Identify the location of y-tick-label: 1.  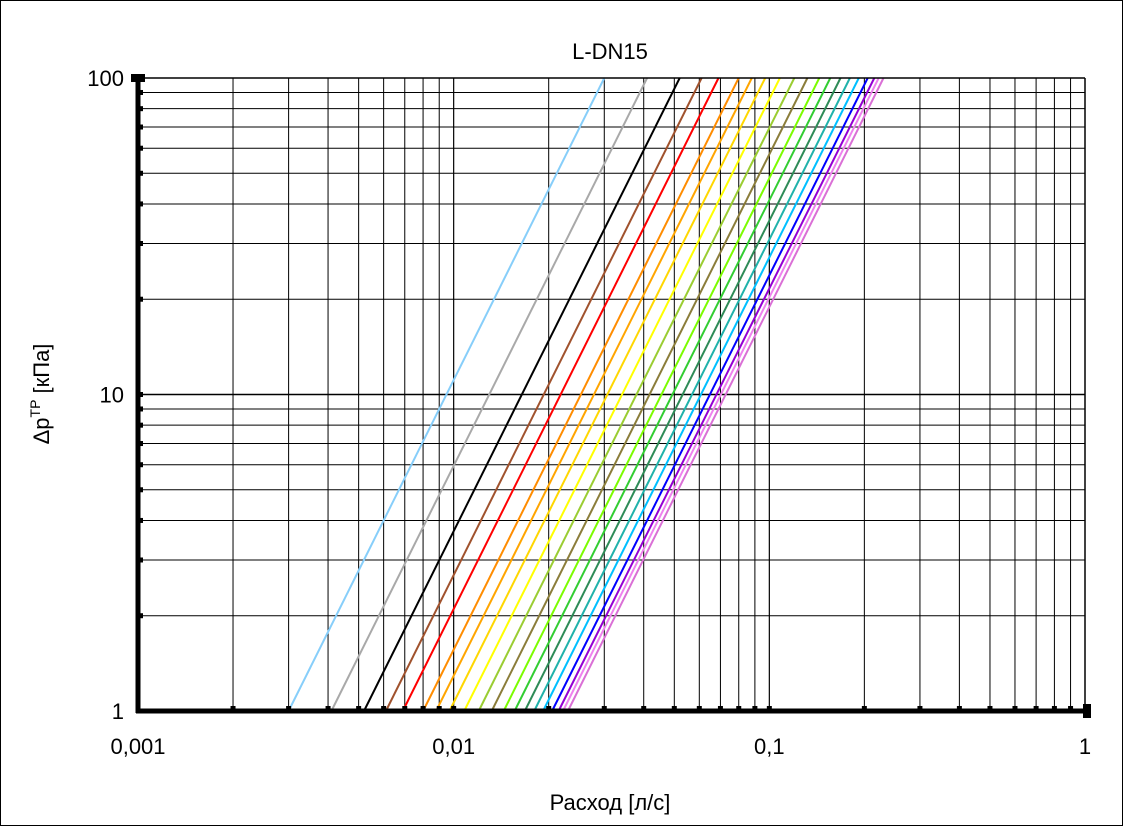
(118, 711).